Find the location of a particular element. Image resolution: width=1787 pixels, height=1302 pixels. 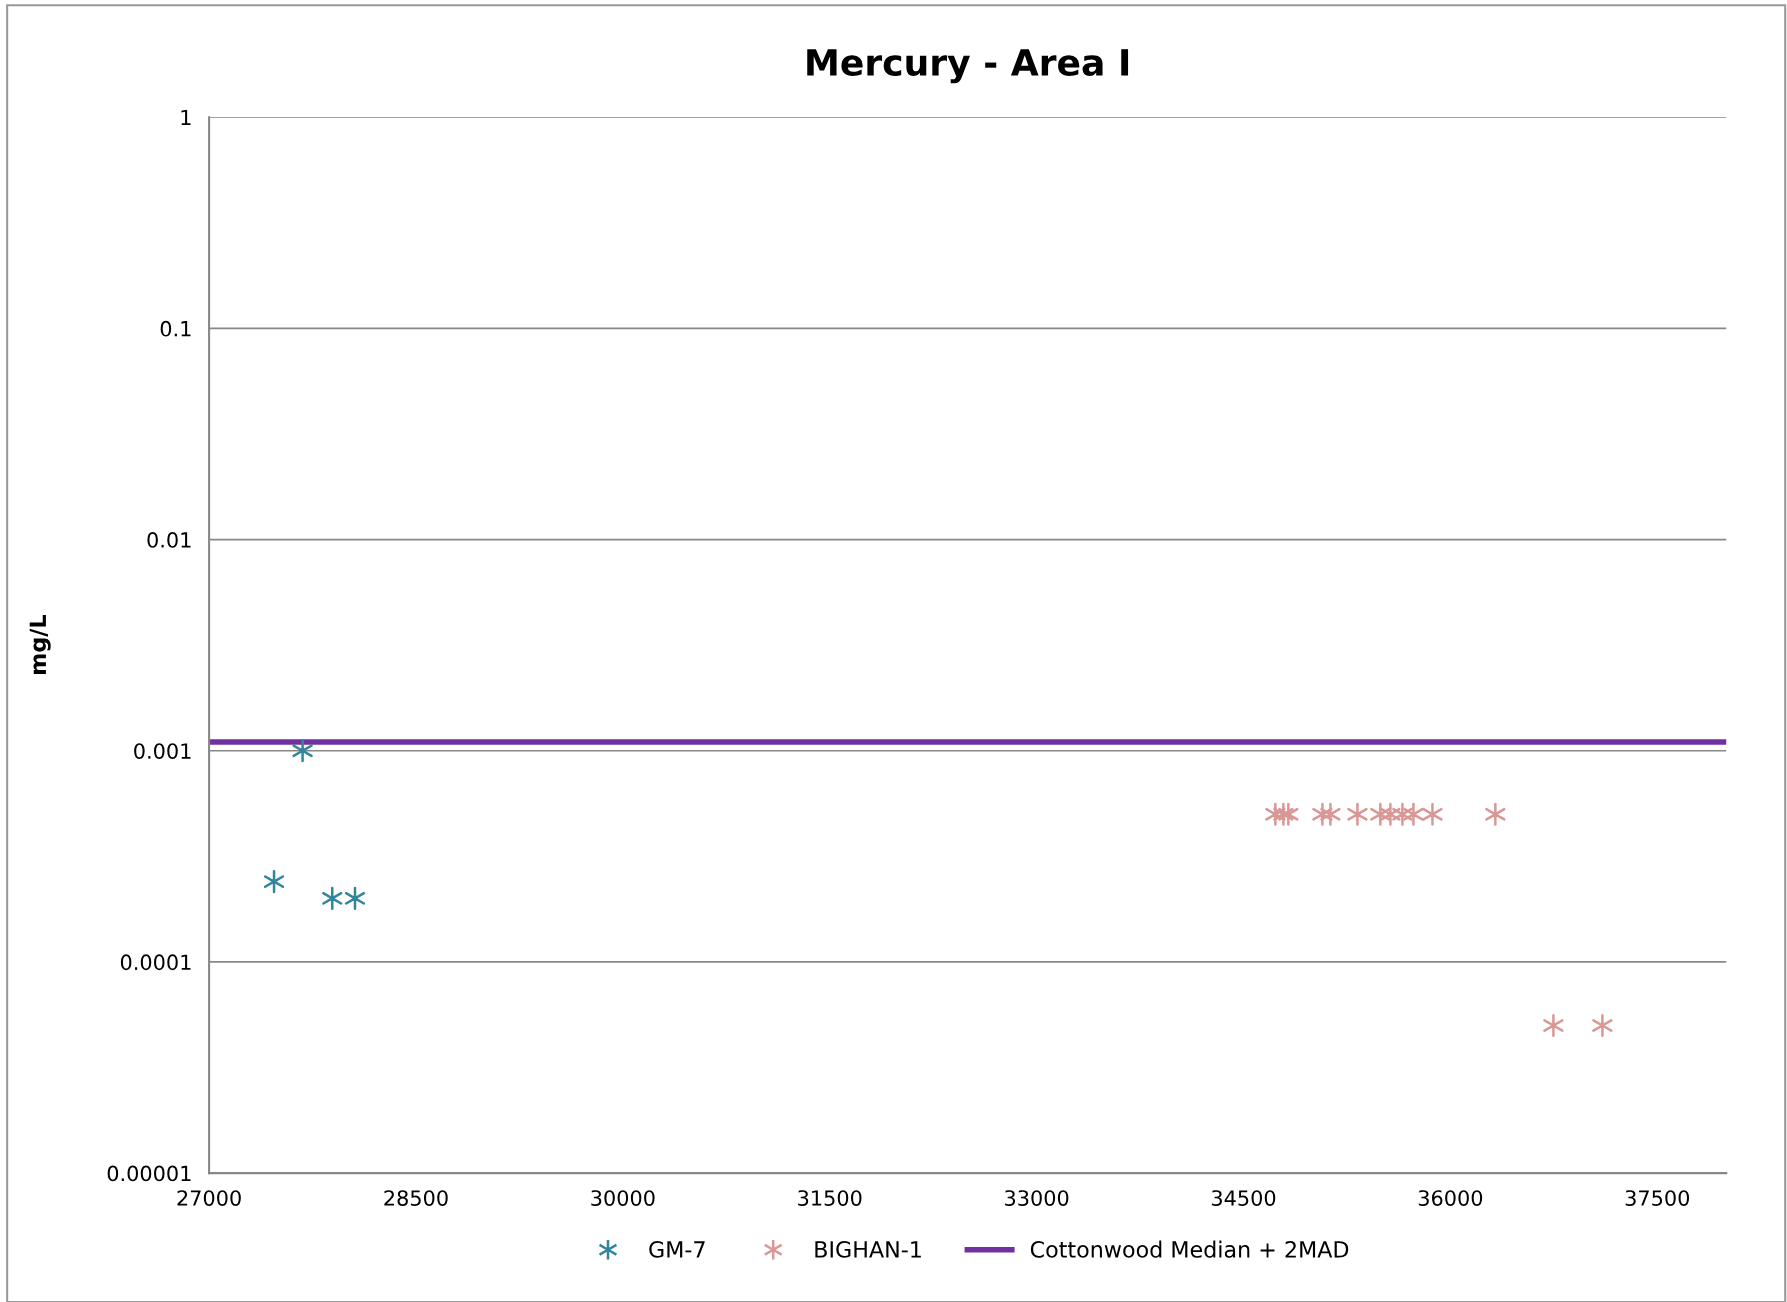

x-tick-label: 28500 is located at coordinates (416, 1198).